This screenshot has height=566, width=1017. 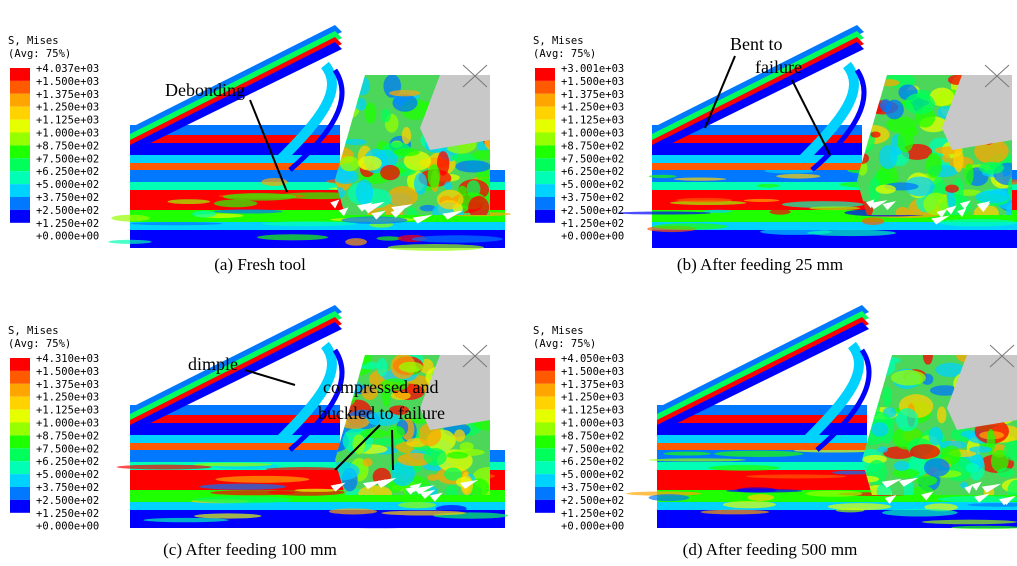 I want to click on caption: (d) After feeding 500 mm, so click(x=770, y=549).